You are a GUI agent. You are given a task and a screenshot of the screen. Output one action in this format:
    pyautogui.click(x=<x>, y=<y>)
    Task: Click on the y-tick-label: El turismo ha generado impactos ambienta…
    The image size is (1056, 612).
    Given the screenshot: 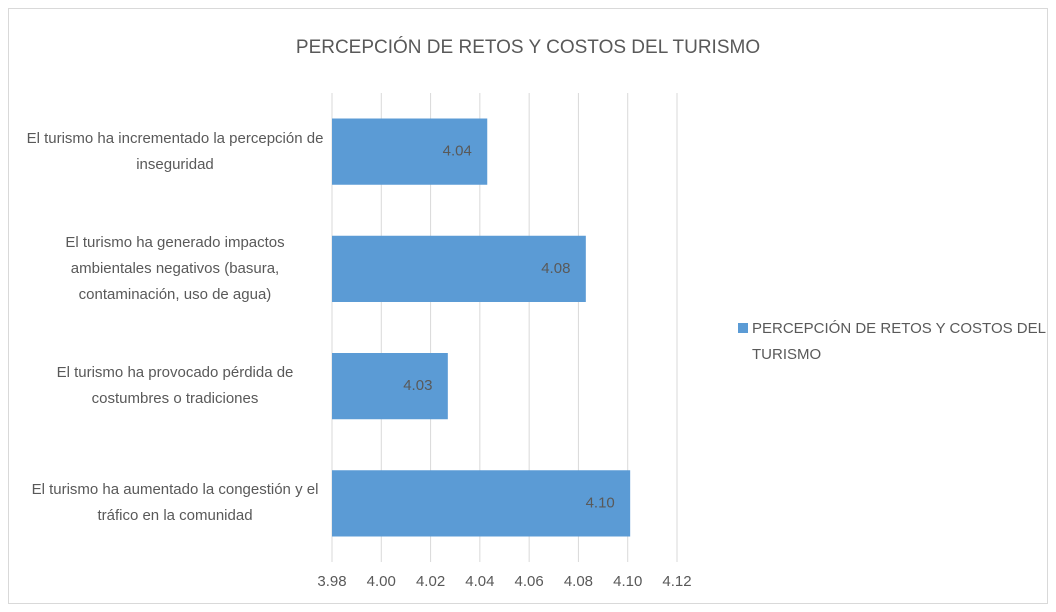 What is the action you would take?
    pyautogui.click(x=175, y=268)
    